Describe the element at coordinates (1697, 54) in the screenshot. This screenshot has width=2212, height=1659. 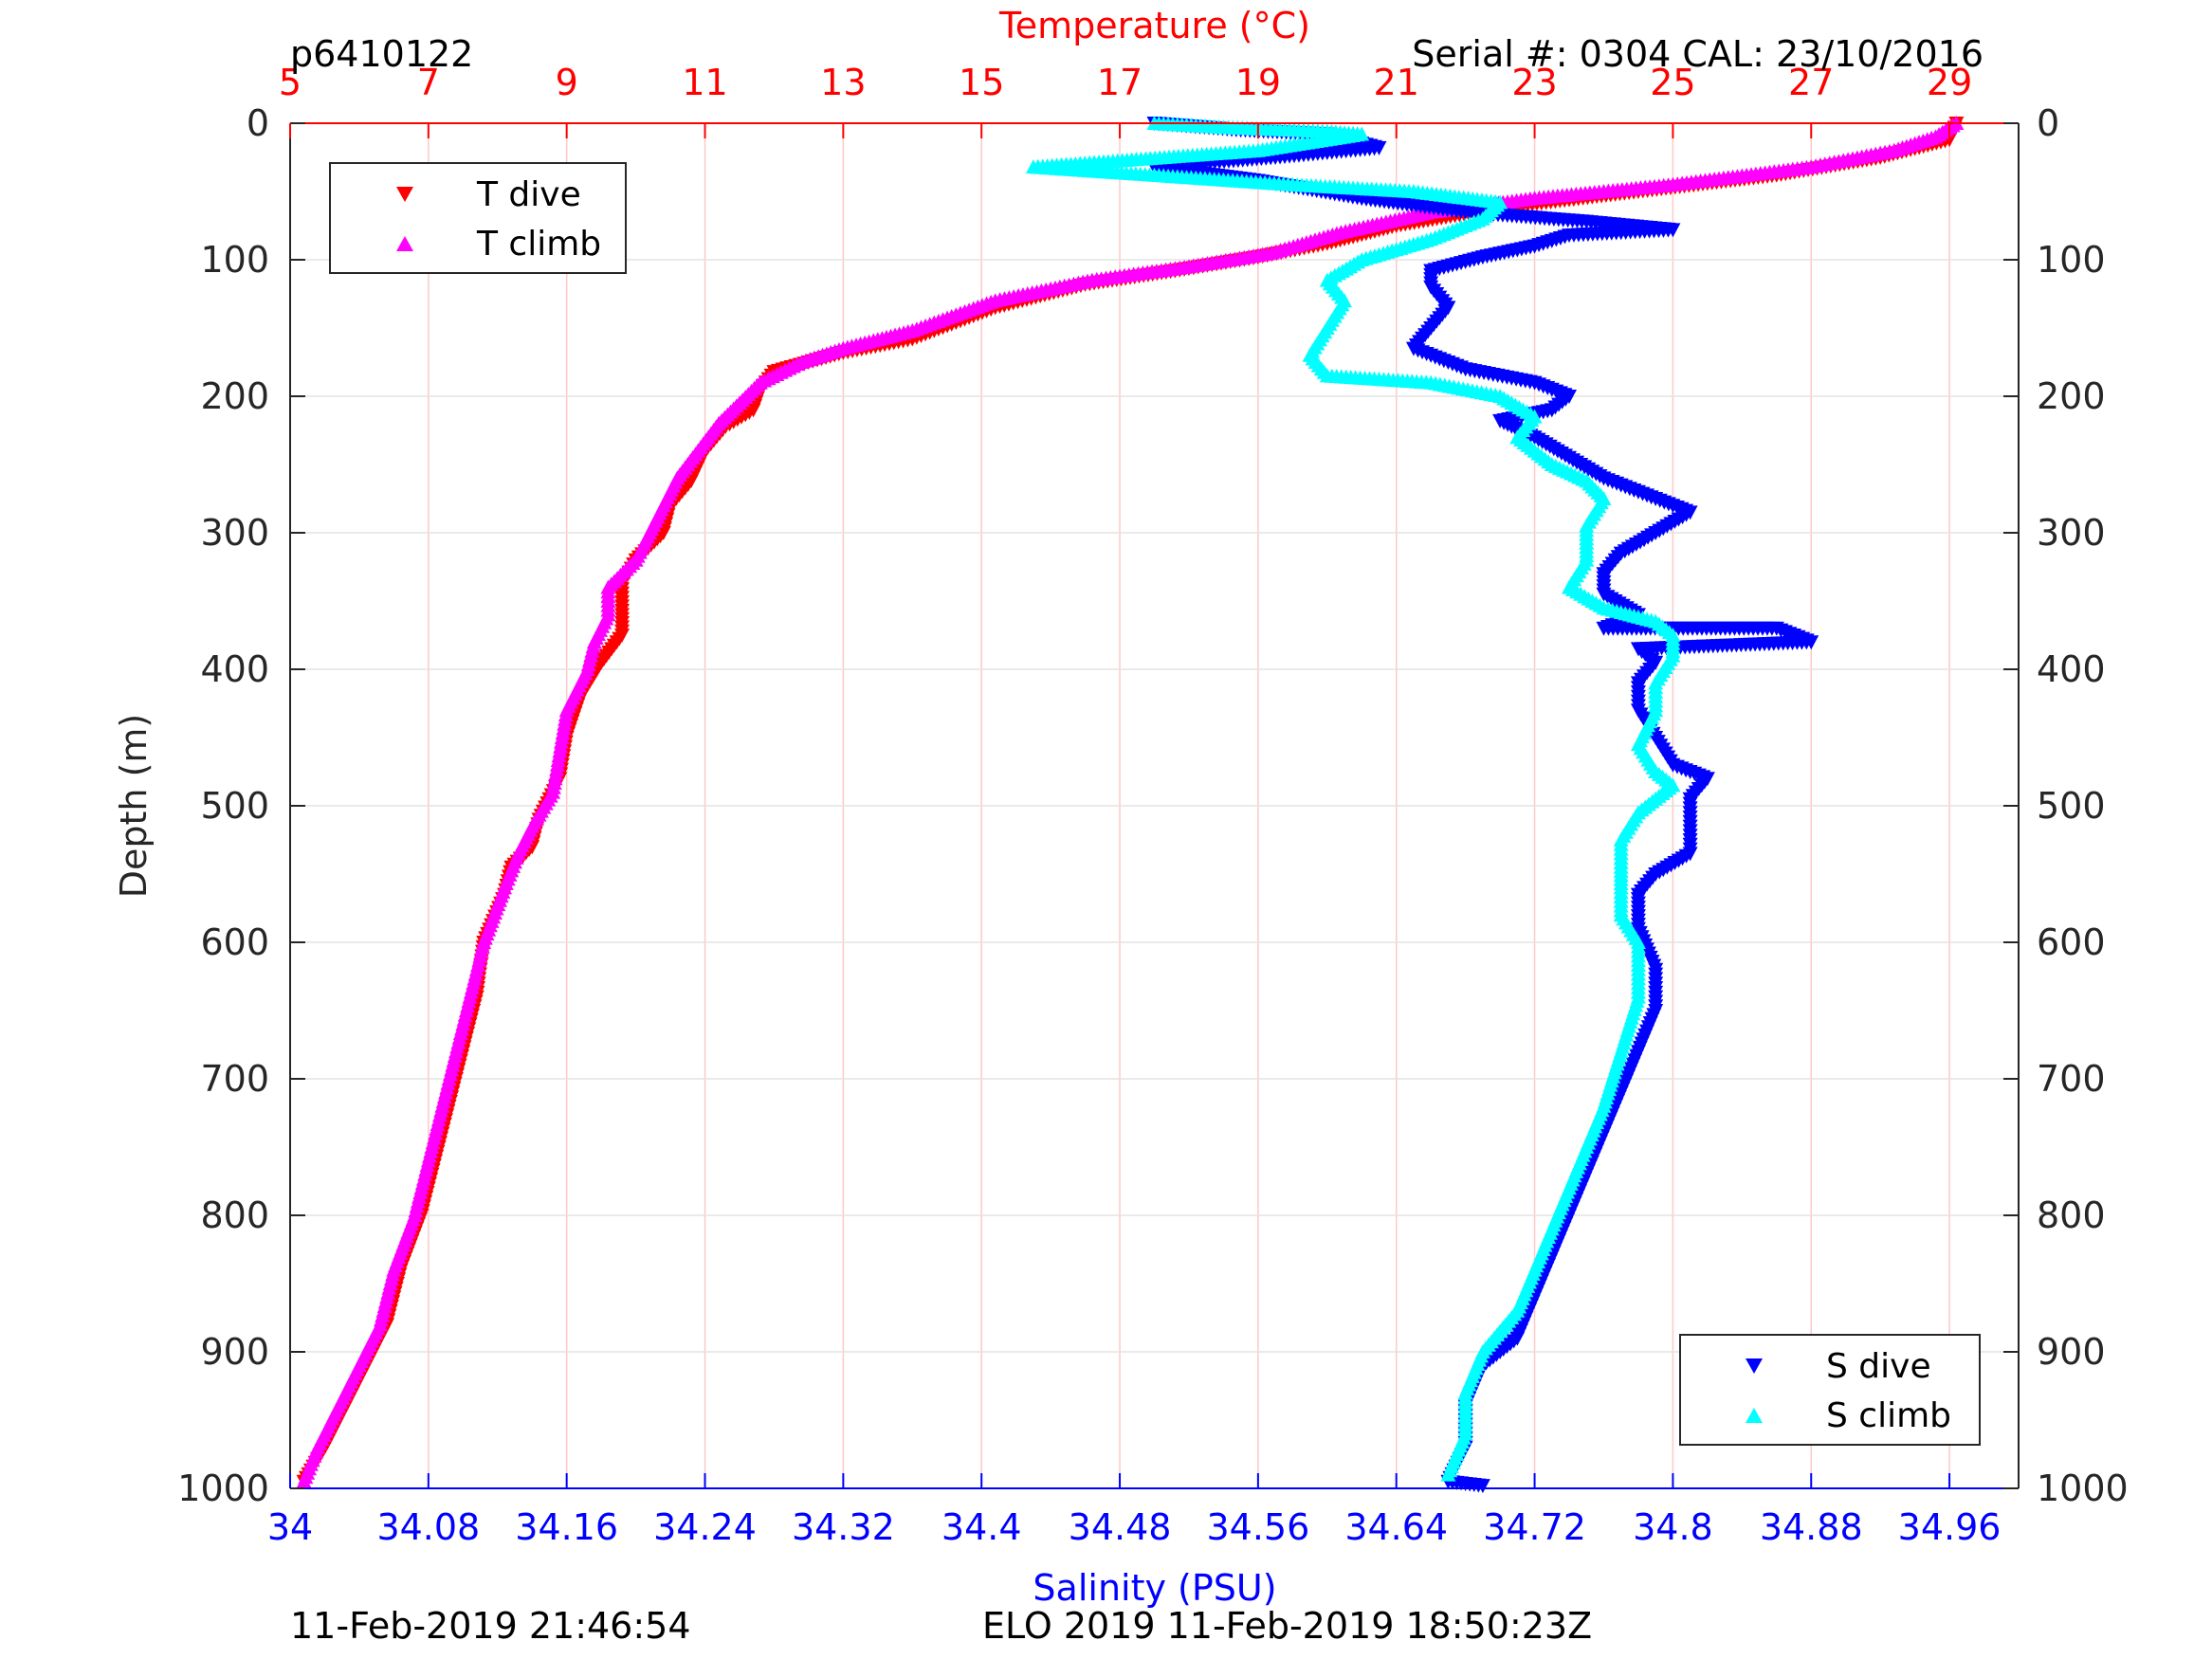
I see `serial-calibration: Serial #: 0304 CAL: 23/10/2016` at that location.